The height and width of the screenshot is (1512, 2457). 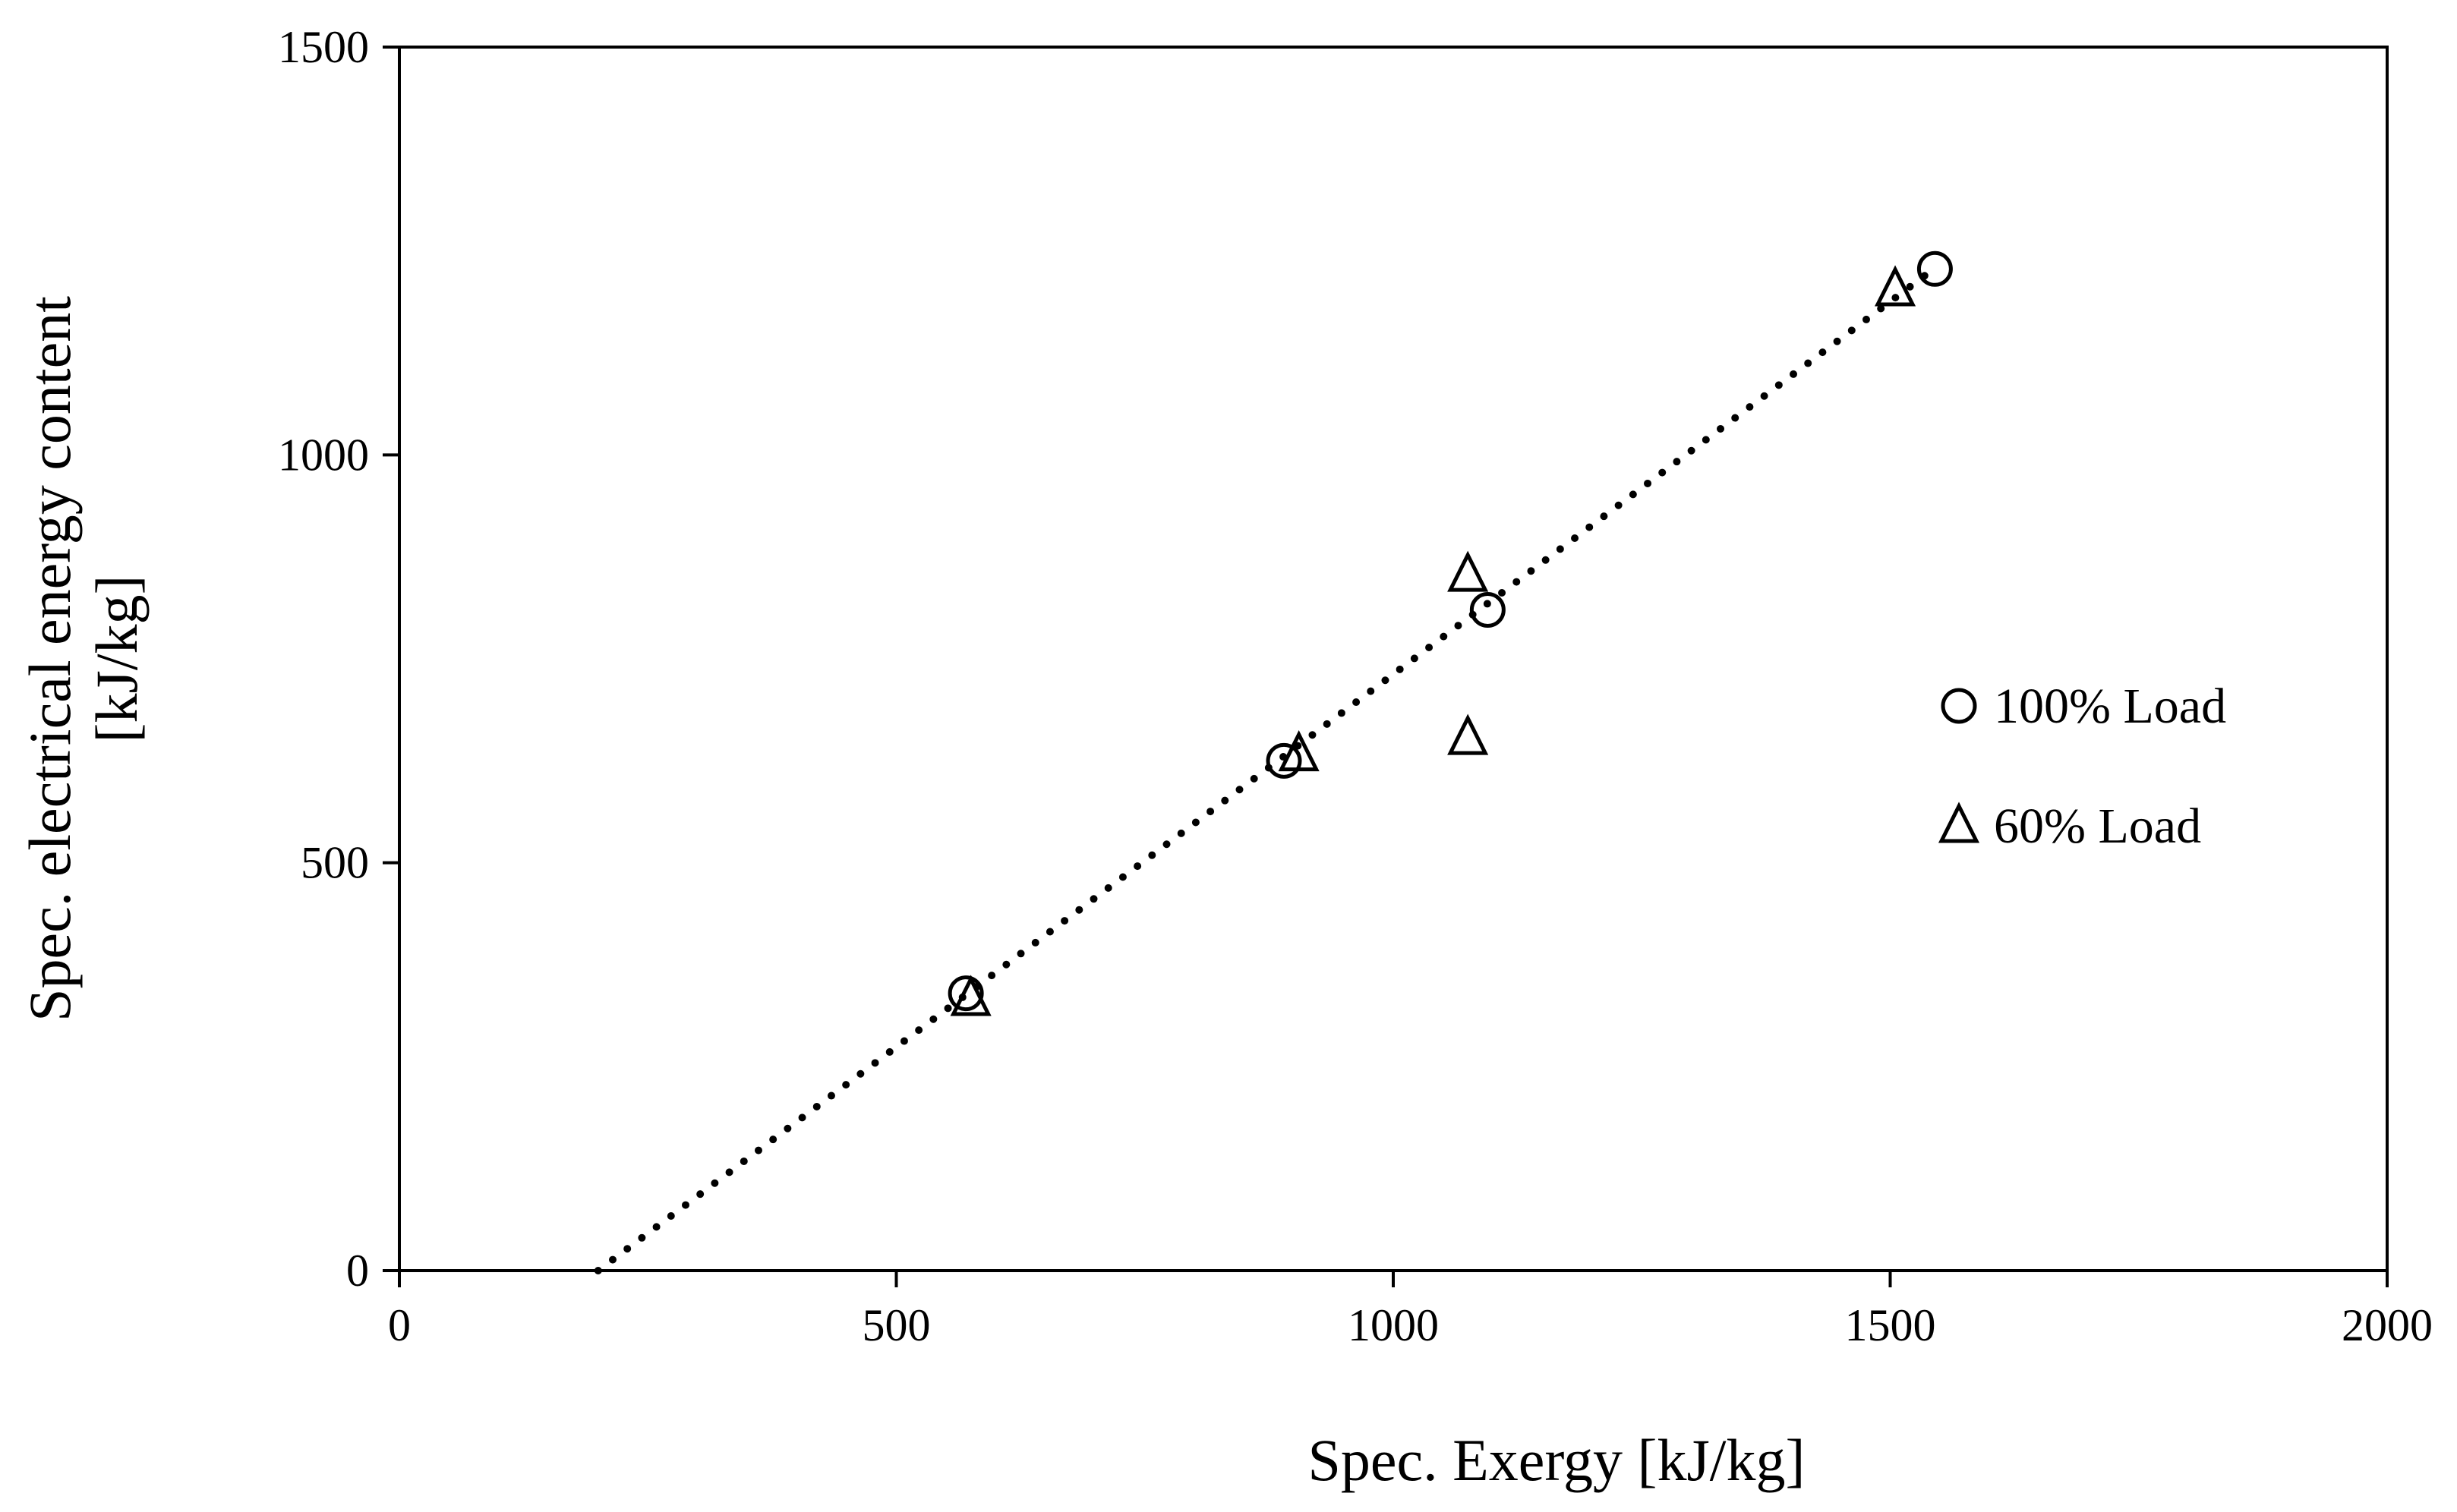 I want to click on x-tick-label: 0, so click(x=399, y=1325).